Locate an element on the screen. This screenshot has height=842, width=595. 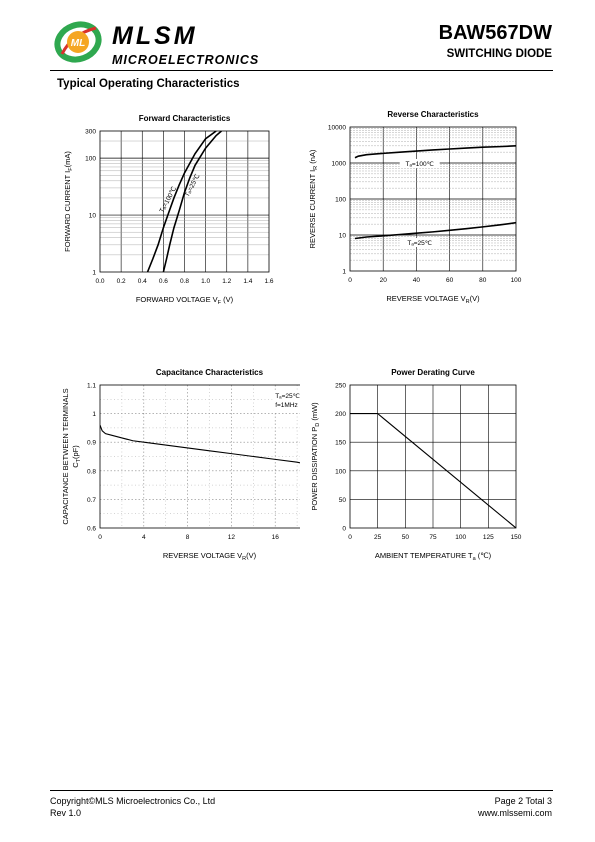
y-tick-label: 10000 is located at coordinates (337, 128).